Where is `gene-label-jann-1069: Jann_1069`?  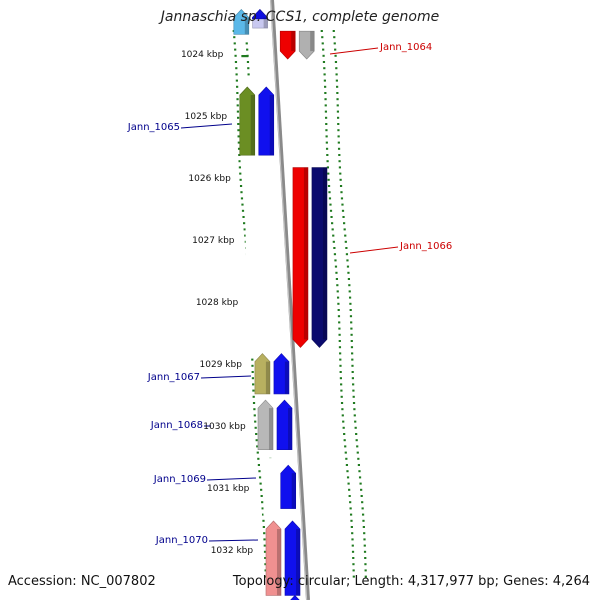
gene-label-jann-1069: Jann_1069 is located at coordinates (179, 479).